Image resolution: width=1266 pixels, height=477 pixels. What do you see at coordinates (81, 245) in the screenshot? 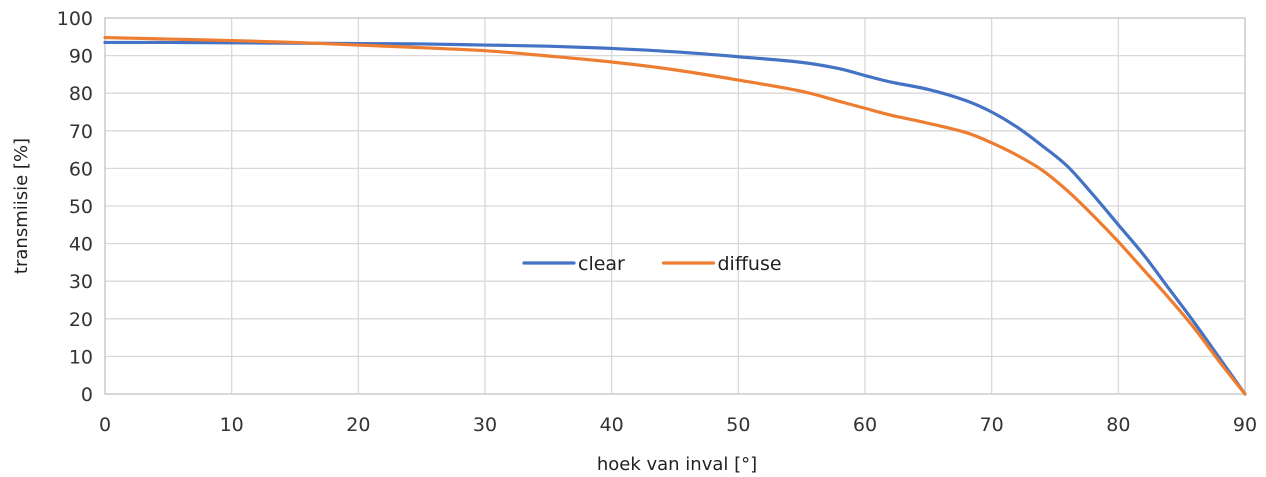
I see `y-tick-label: 40` at bounding box center [81, 245].